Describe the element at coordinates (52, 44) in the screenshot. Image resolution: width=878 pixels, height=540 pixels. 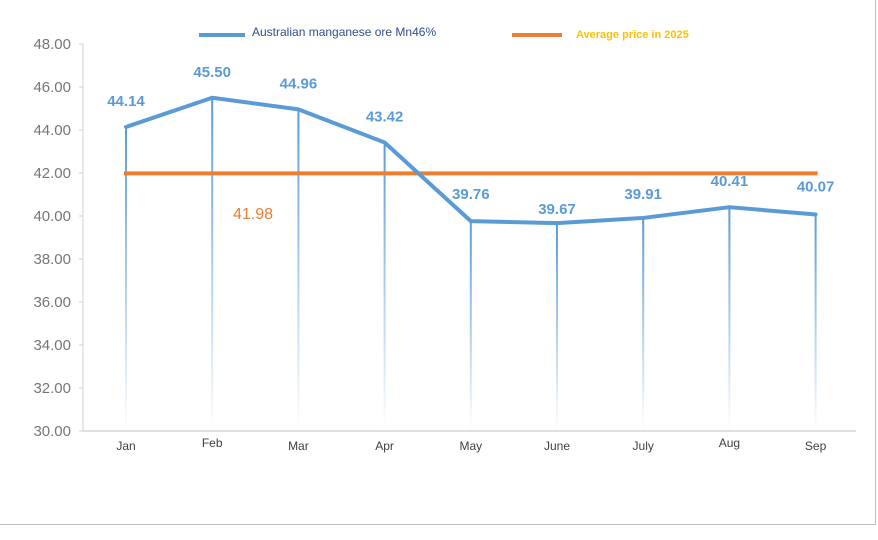
I see `y-tick-label: 48.00` at that location.